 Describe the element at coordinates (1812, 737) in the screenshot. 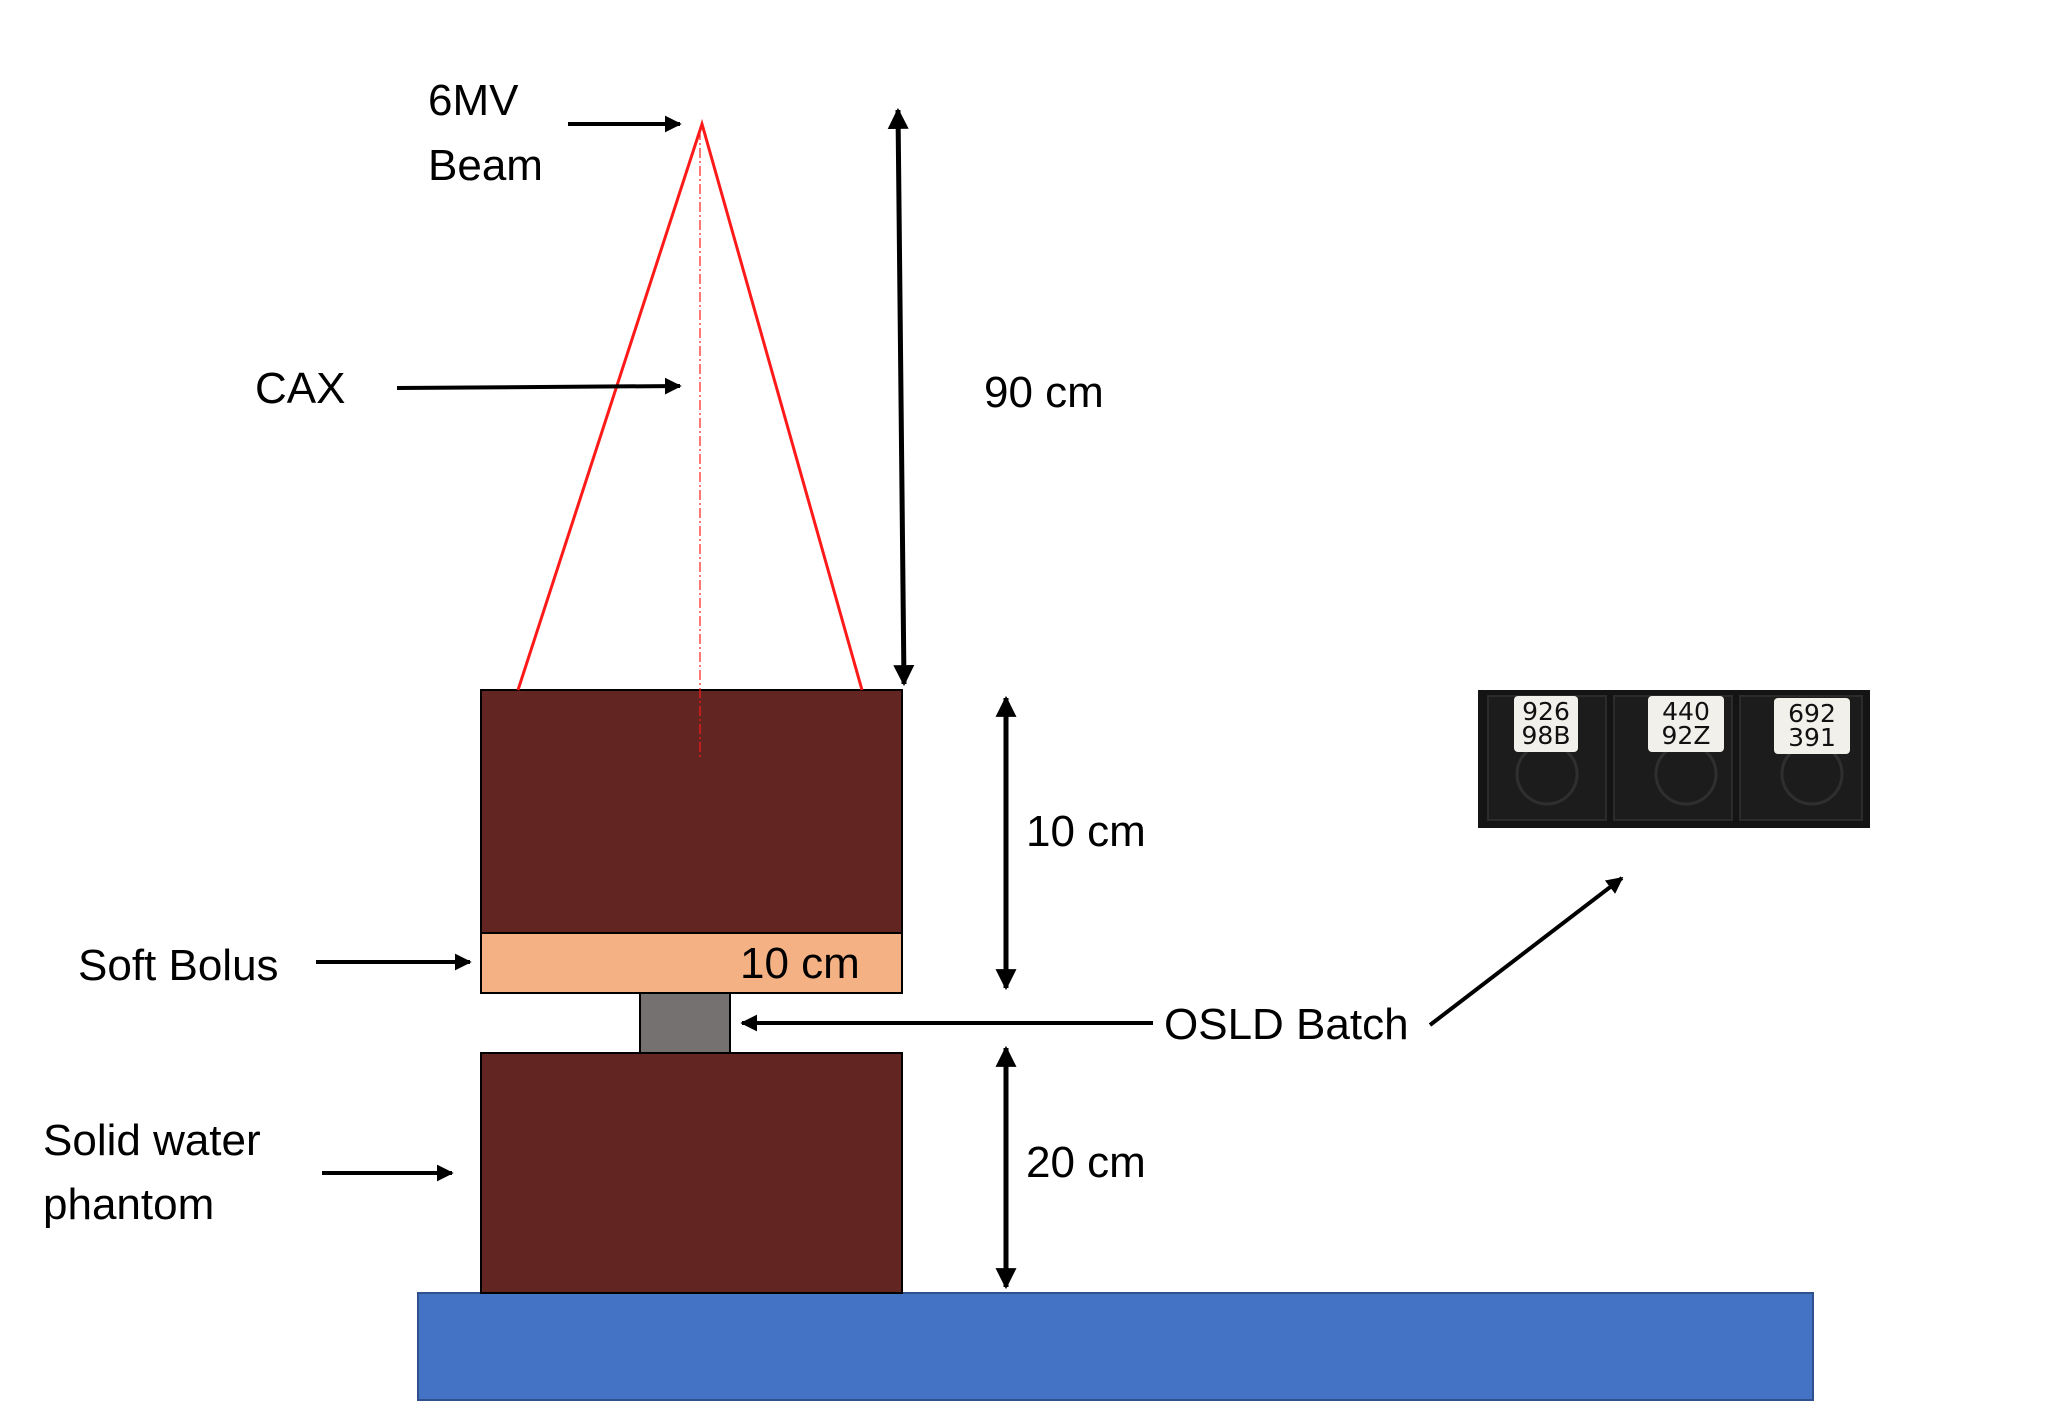

I see `osld-chip-id-line2: 391` at that location.